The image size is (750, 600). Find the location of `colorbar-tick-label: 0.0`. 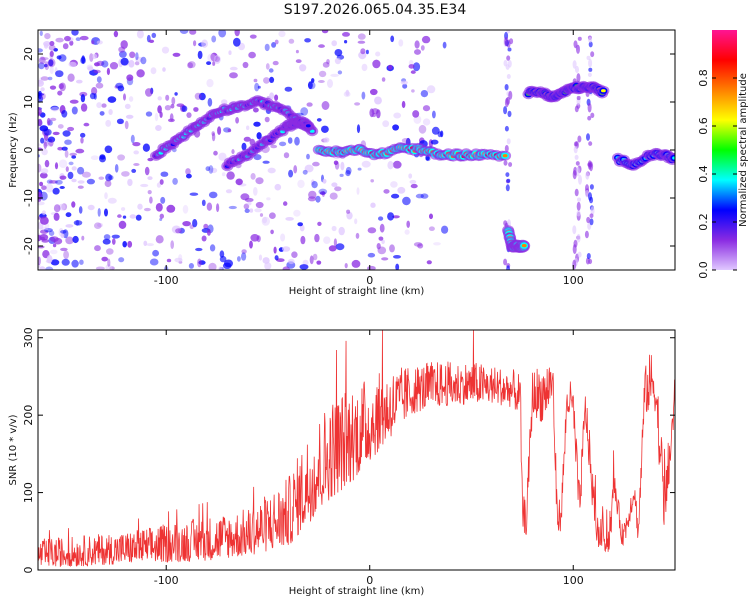

colorbar-tick-label: 0.0 is located at coordinates (703, 270).